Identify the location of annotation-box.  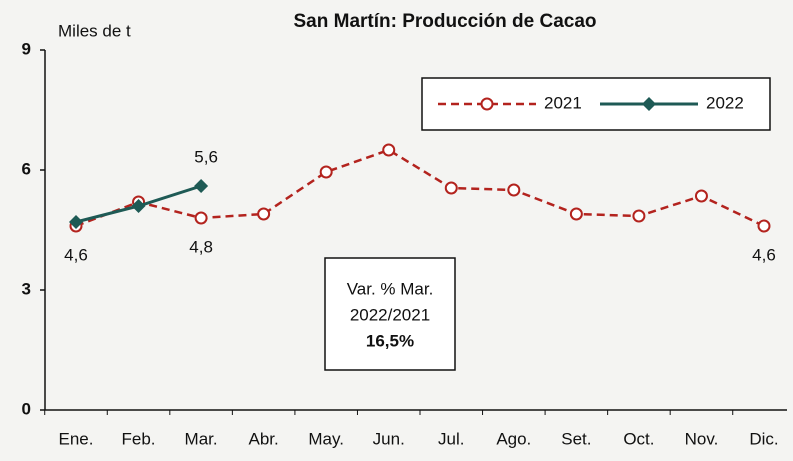
(390, 314).